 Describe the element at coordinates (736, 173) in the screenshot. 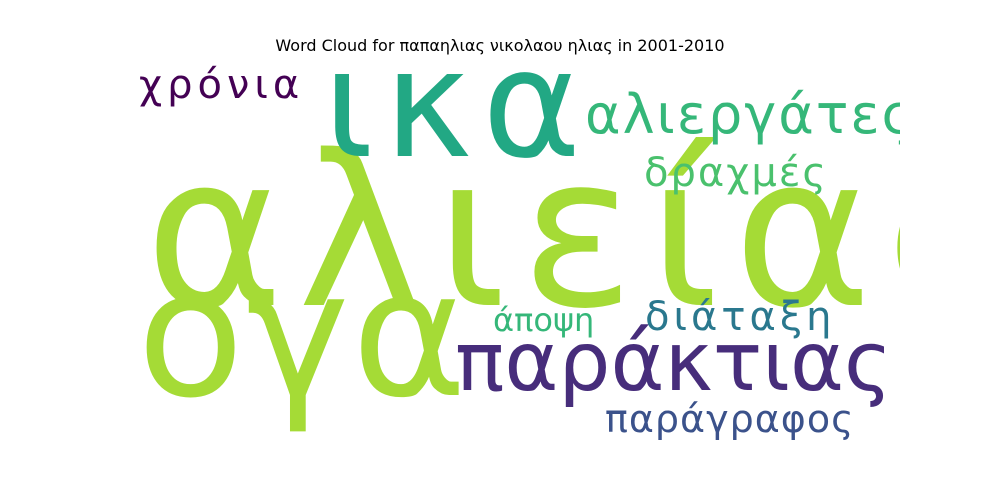

I see `word-draxmes: δραχμές` at that location.